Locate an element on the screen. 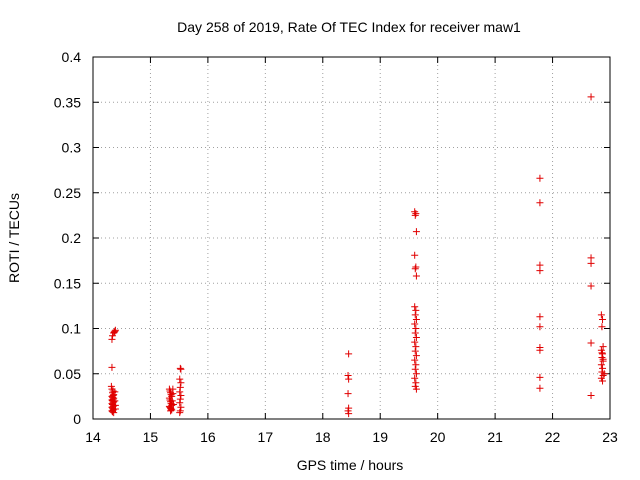  x-tick-label: 19 is located at coordinates (380, 437).